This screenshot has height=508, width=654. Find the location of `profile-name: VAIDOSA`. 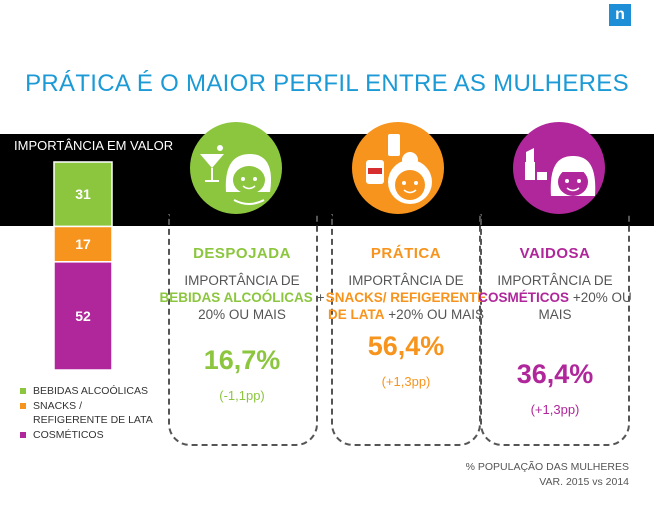

profile-name: VAIDOSA is located at coordinates (555, 253).